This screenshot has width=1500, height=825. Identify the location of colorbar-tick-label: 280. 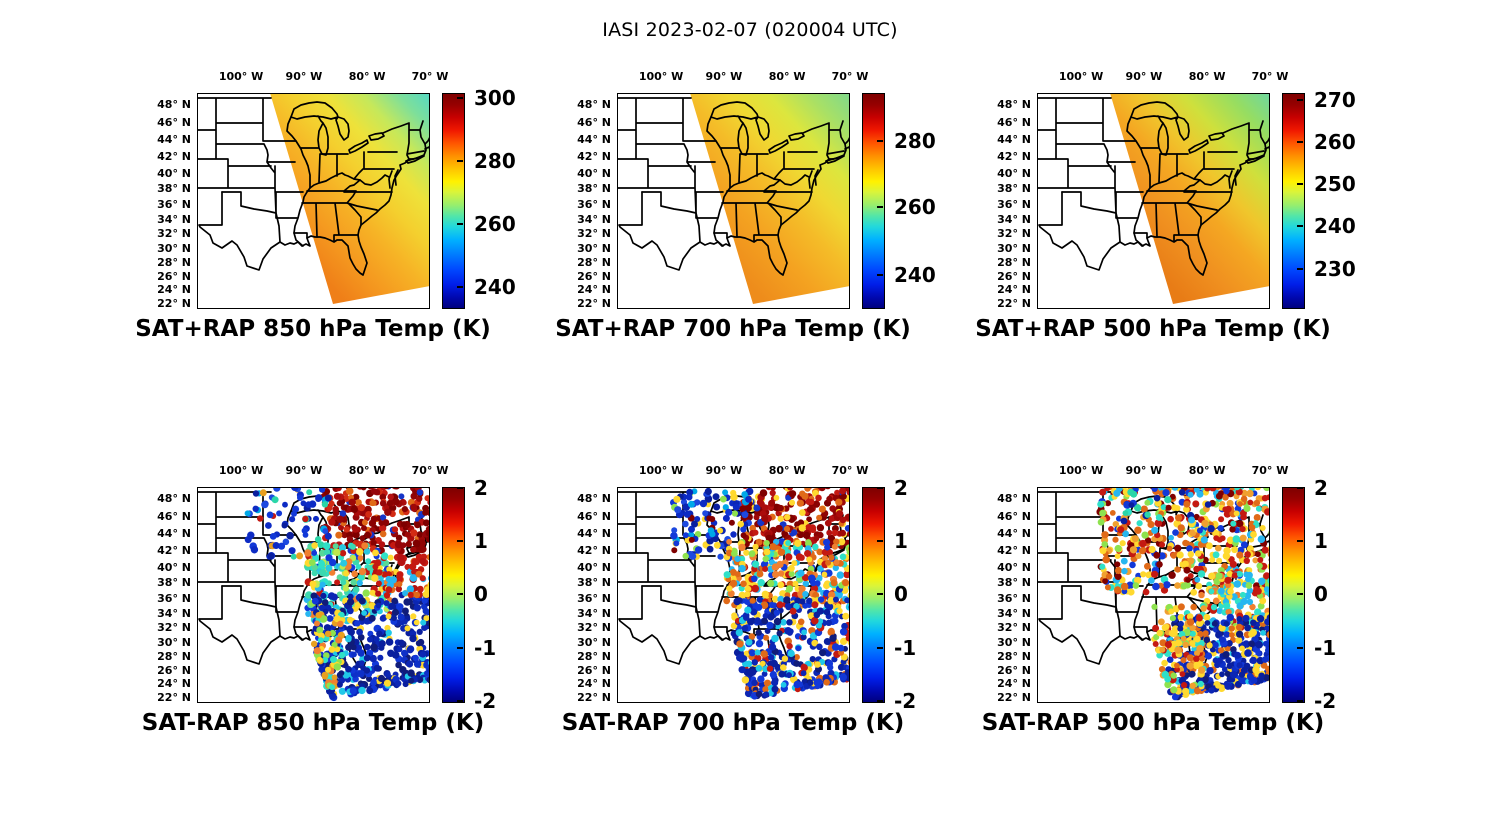
(915, 141).